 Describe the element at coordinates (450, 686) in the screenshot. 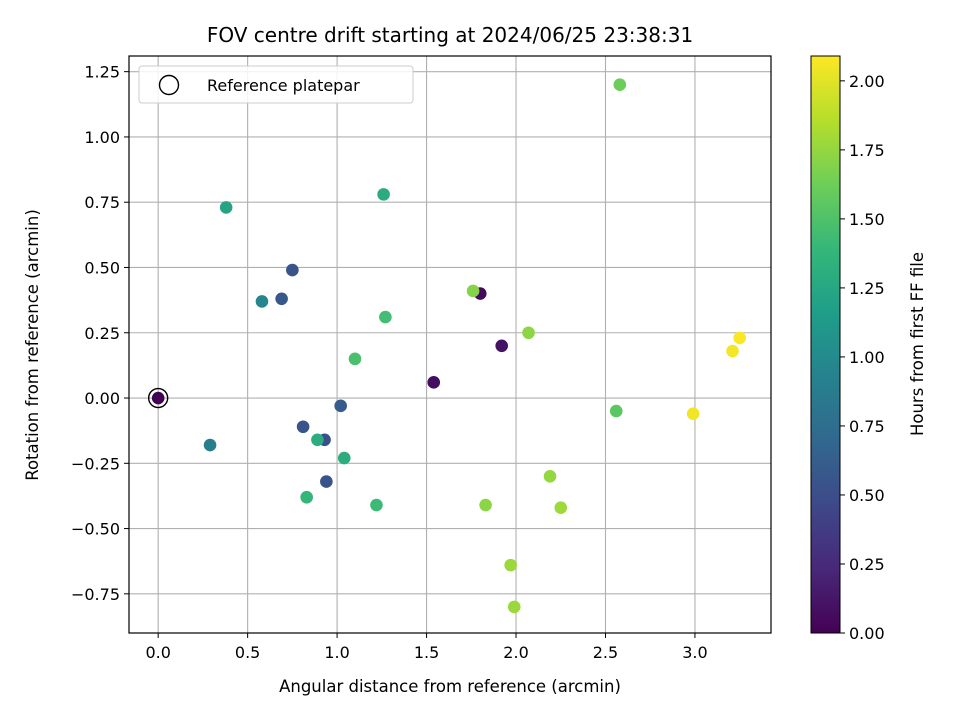

I see `x-axis-label: Angular distance from reference (arcmin)` at that location.